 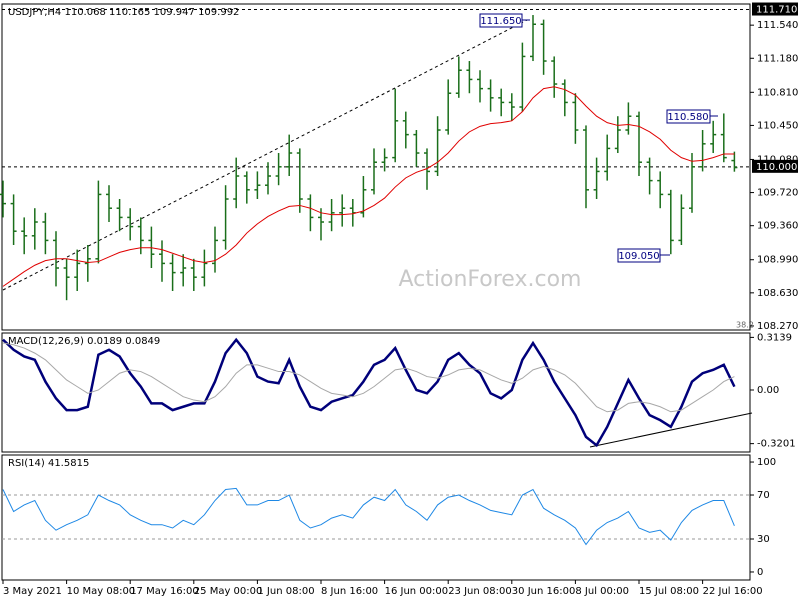 What do you see at coordinates (777, 326) in the screenshot?
I see `y-tick-label: 108.270` at bounding box center [777, 326].